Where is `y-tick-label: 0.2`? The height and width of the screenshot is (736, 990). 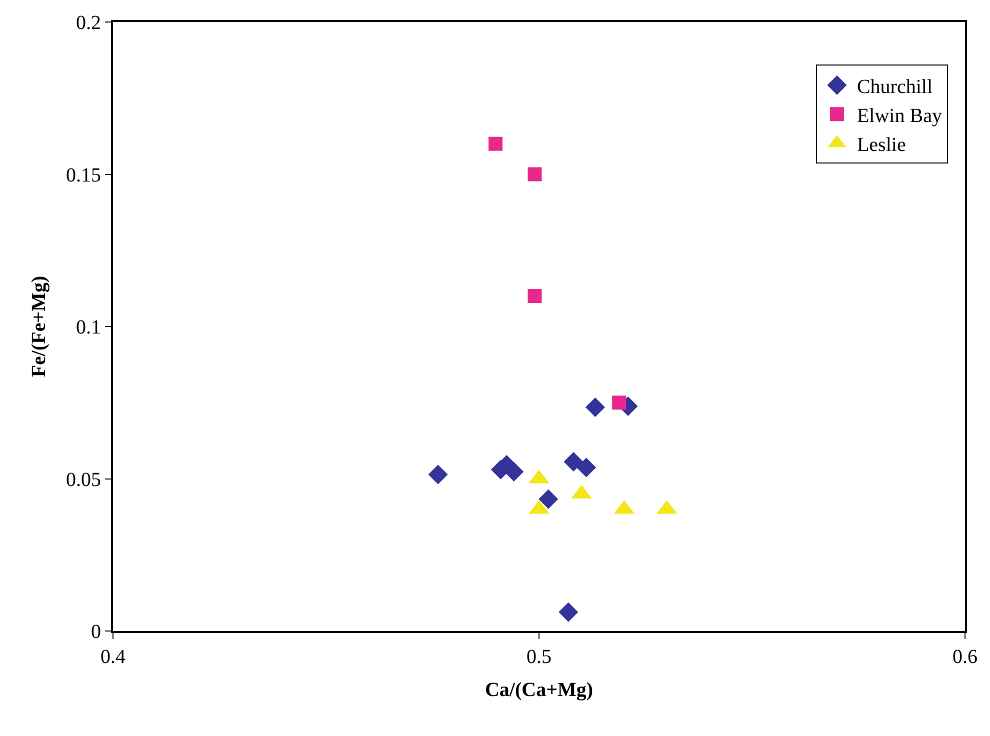
y-tick-label: 0.2 is located at coordinates (88, 23).